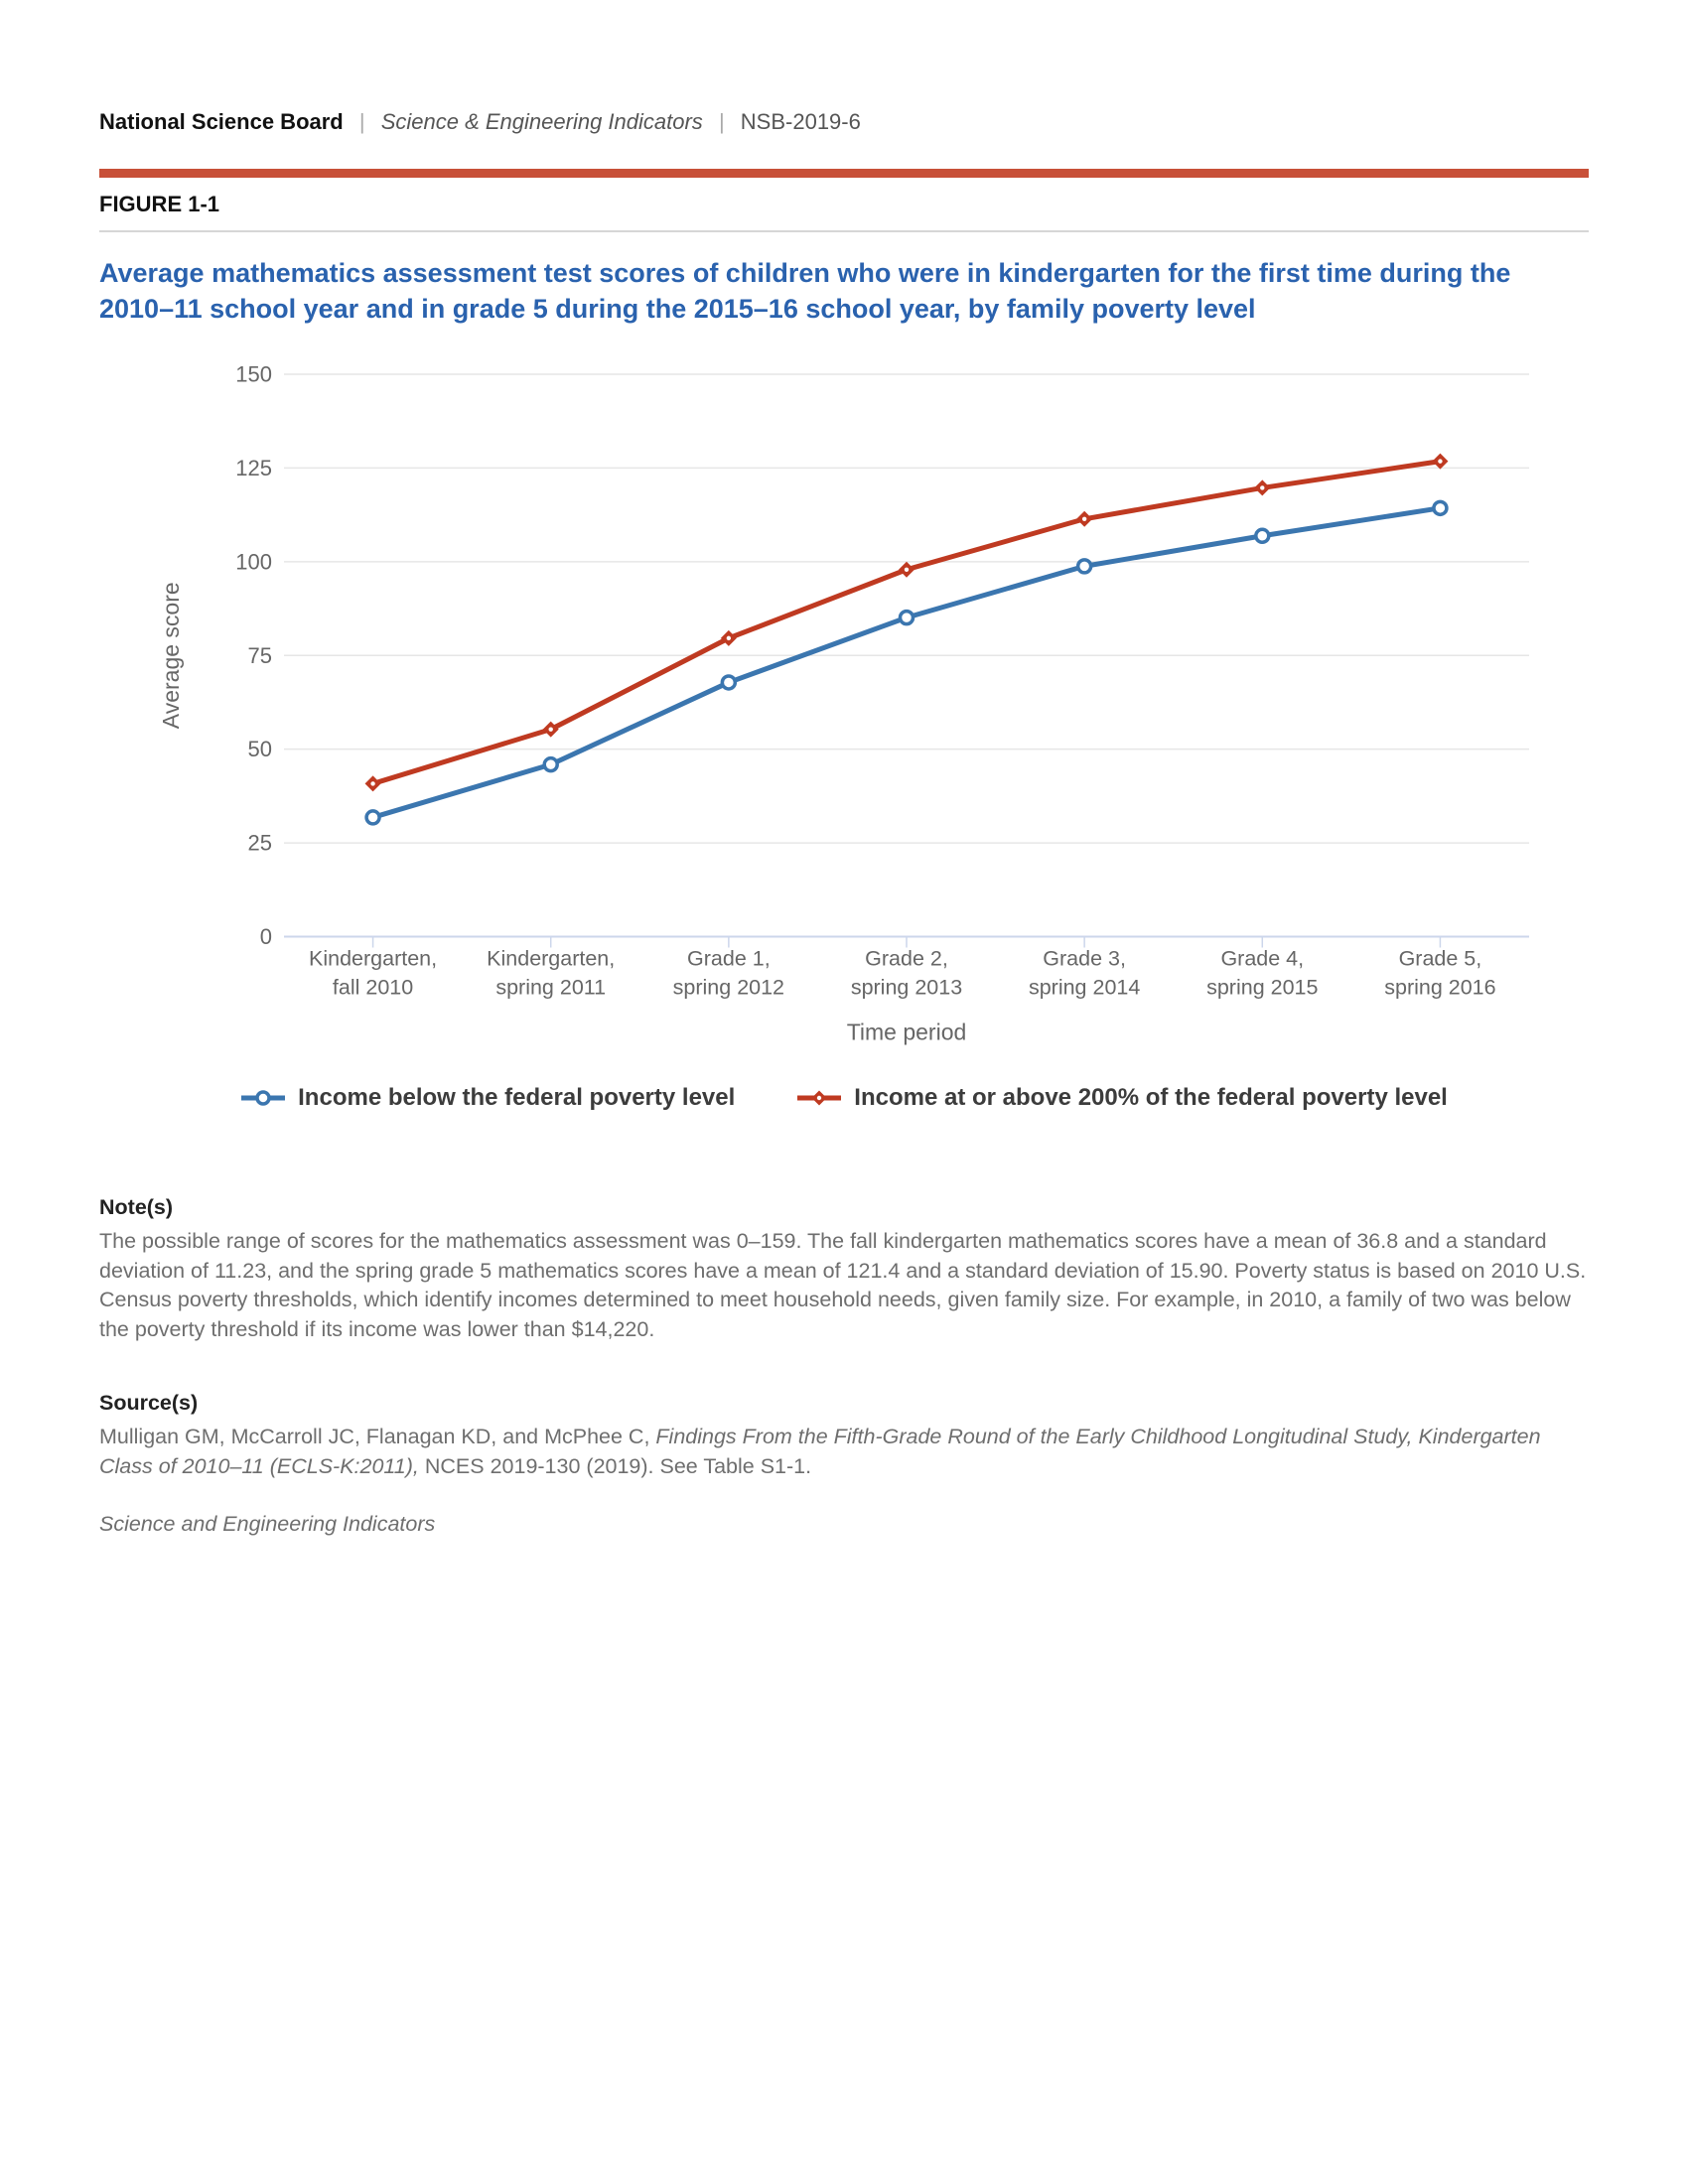  What do you see at coordinates (550, 988) in the screenshot?
I see `x-axis-category-label: spring 2011` at bounding box center [550, 988].